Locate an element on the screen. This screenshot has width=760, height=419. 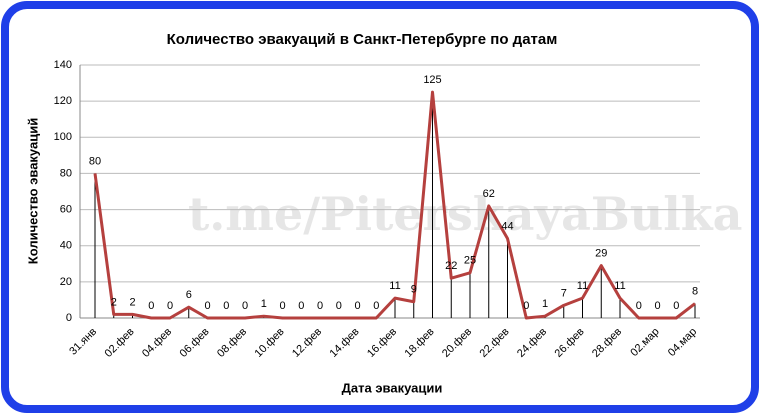
y-tick-label: 120 is located at coordinates (63, 101).